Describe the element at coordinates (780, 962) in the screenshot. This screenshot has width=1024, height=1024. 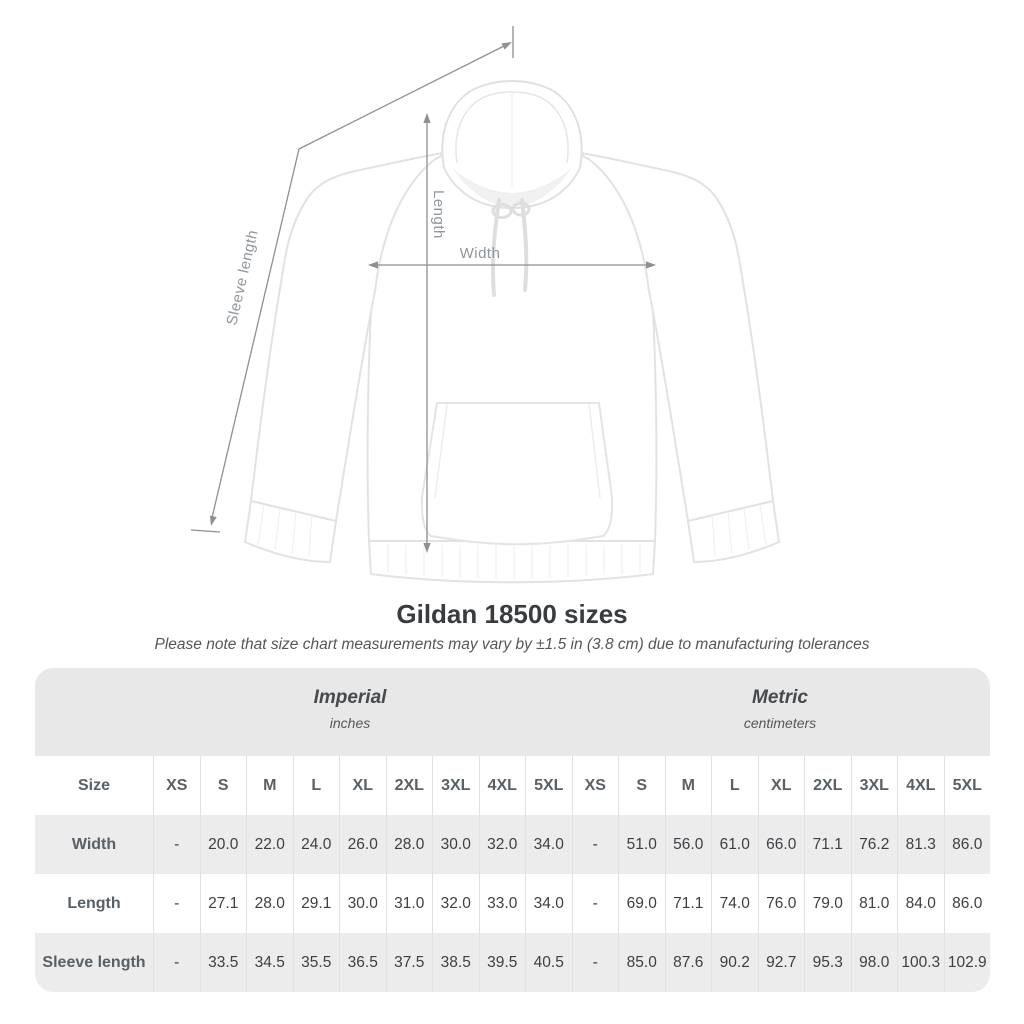
I see `metric-value: 92.7` at that location.